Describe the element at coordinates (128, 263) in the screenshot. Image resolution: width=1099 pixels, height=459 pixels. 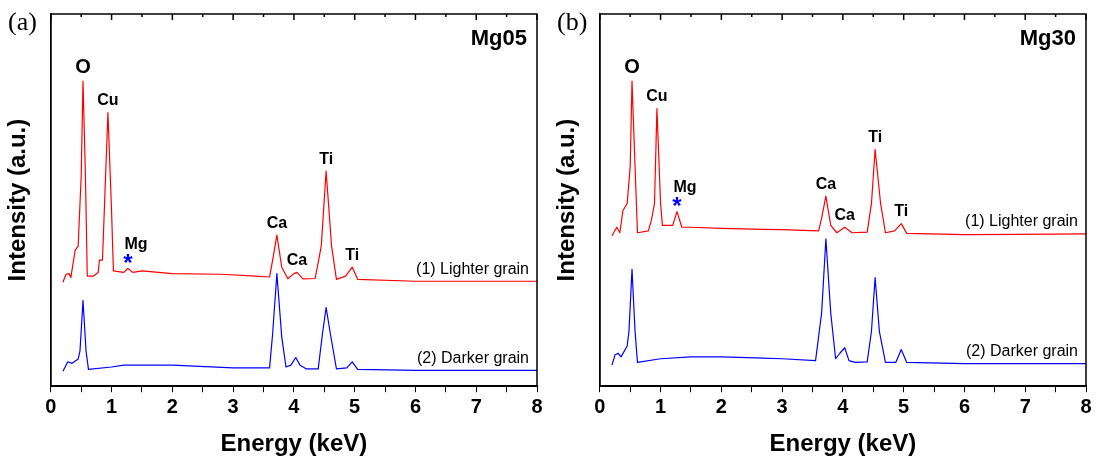
I see `annotation: *` at that location.